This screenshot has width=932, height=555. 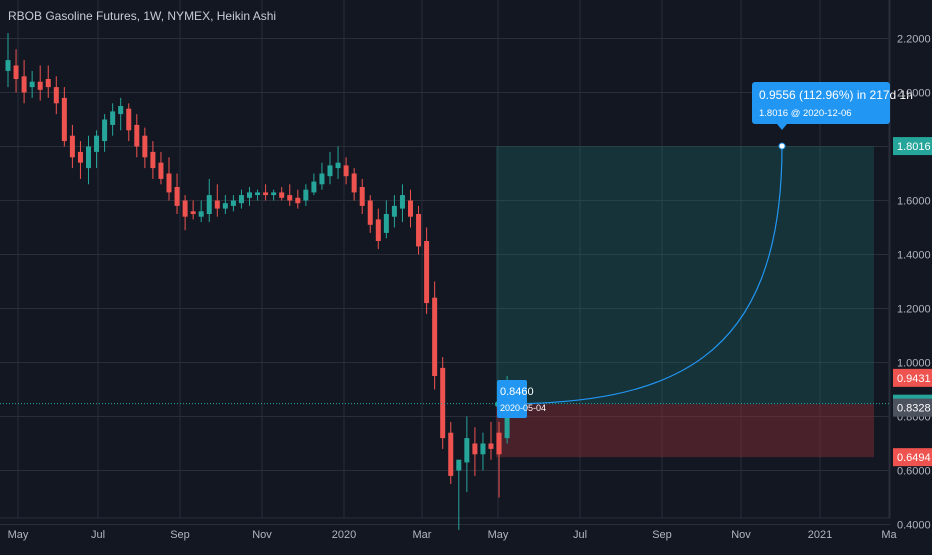 I want to click on stop-zone, so click(x=685, y=431).